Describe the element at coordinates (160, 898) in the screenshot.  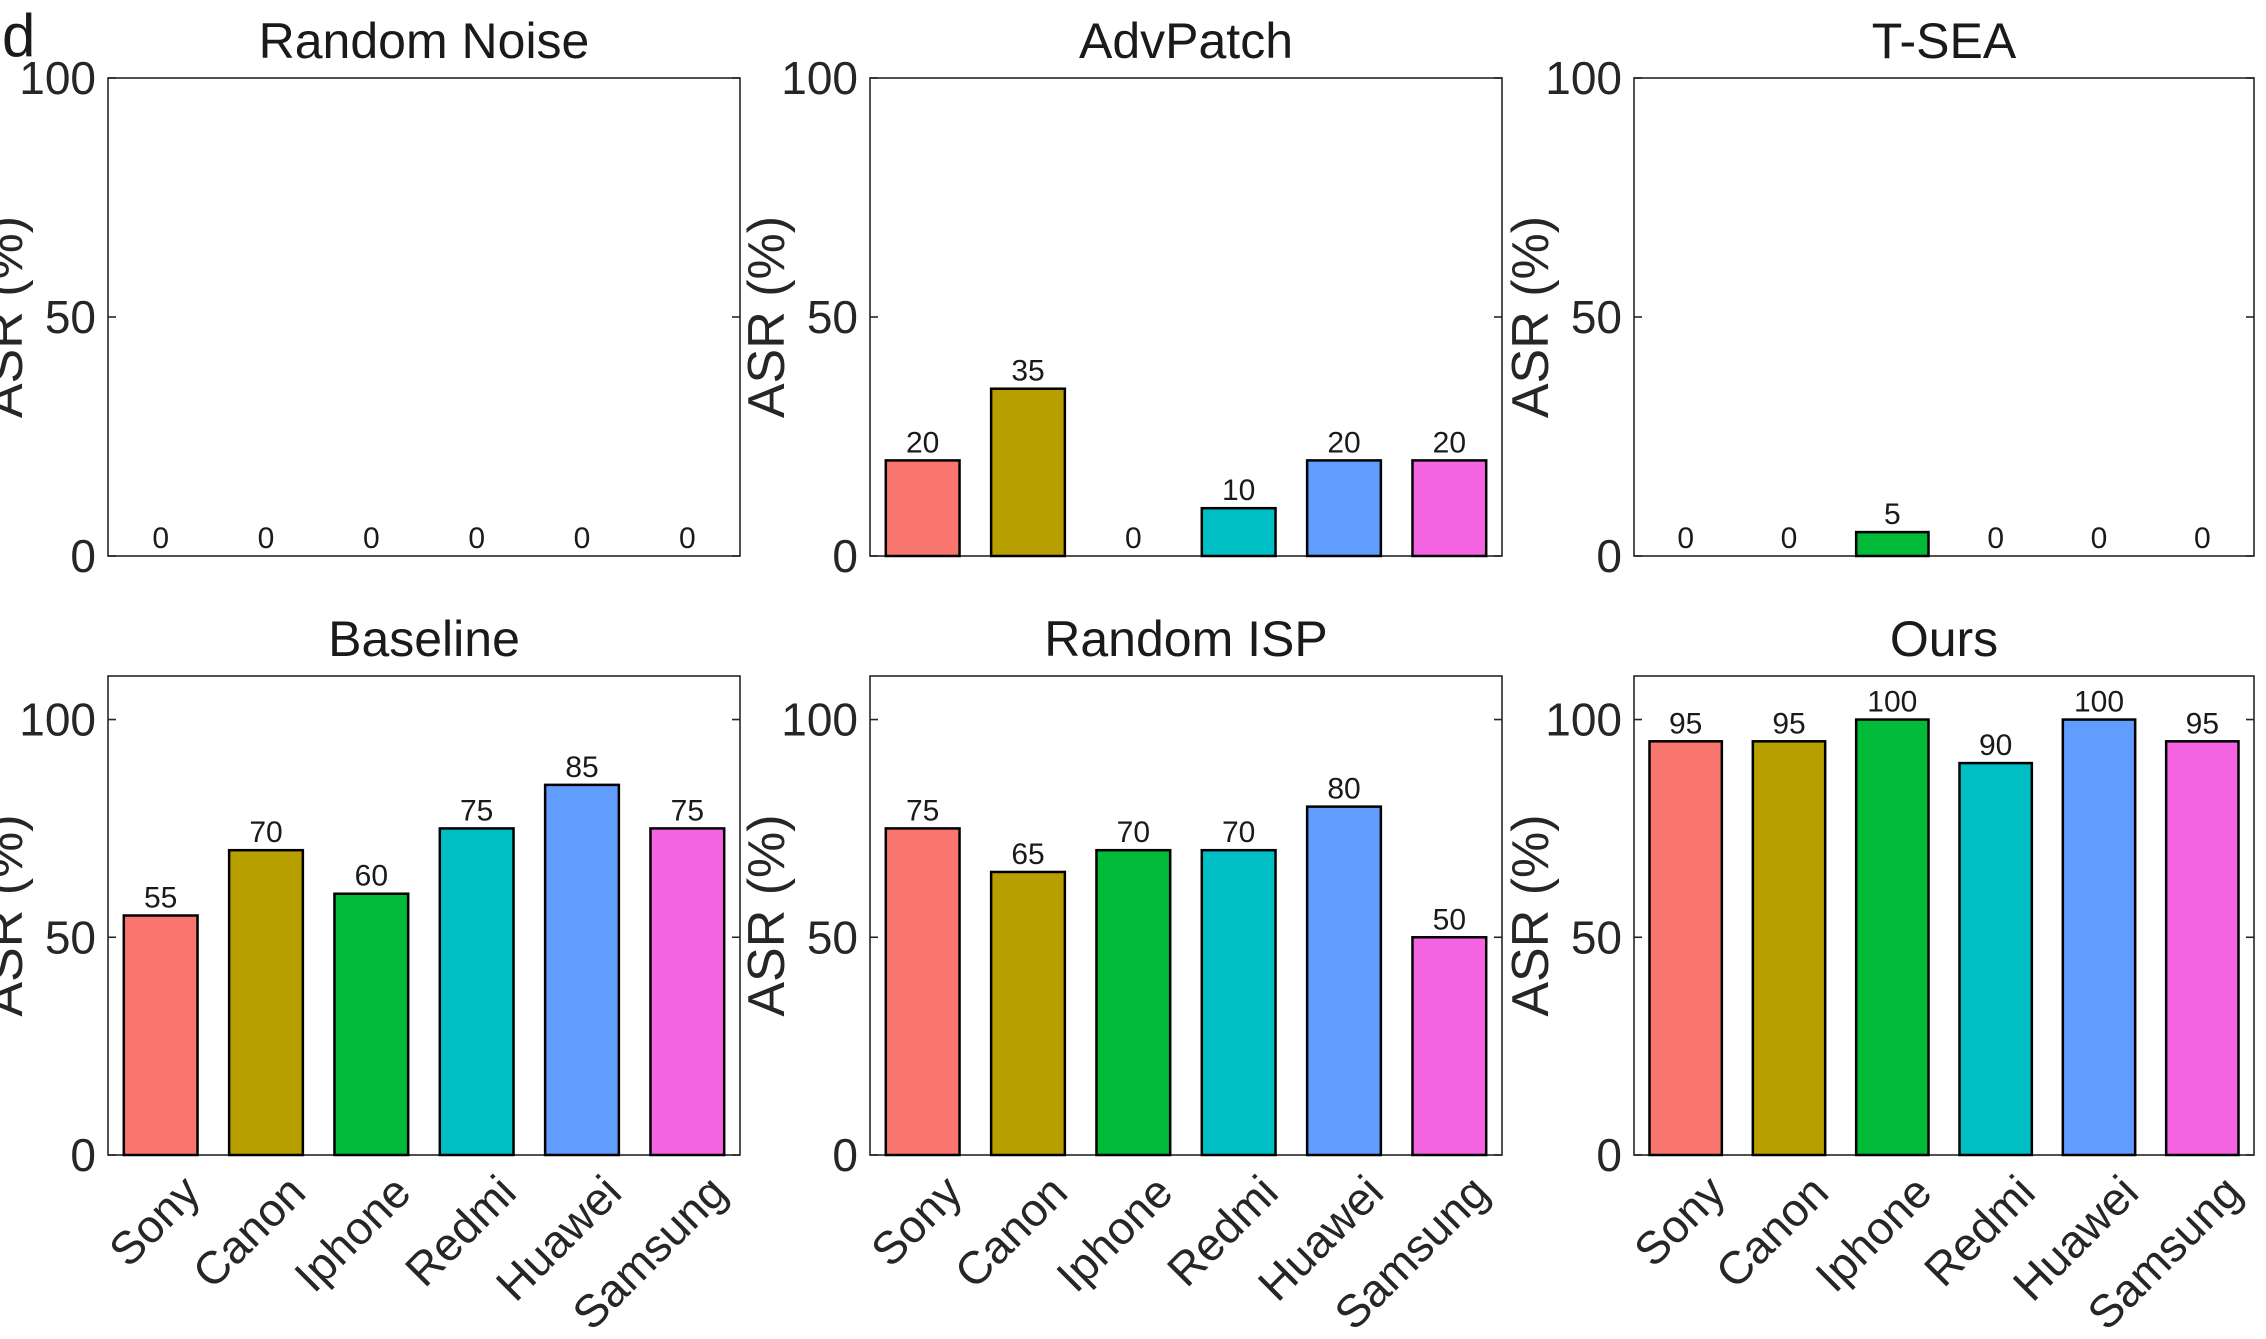
I see `data-label: 55` at that location.